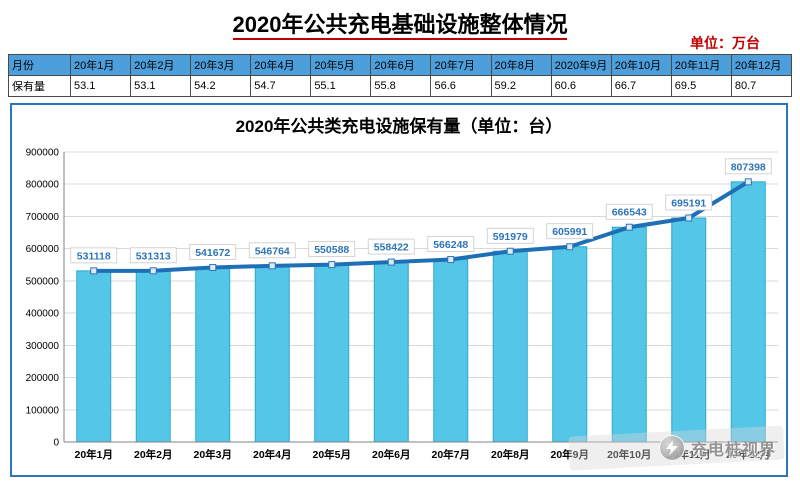 This screenshot has width=800, height=482. I want to click on svg-text: 800000, so click(43, 185).